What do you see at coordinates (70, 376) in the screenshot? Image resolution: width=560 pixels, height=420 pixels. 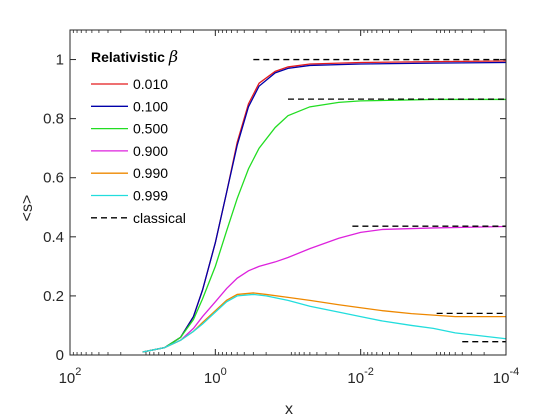 I see `x-tick-label: 10²` at bounding box center [70, 376].